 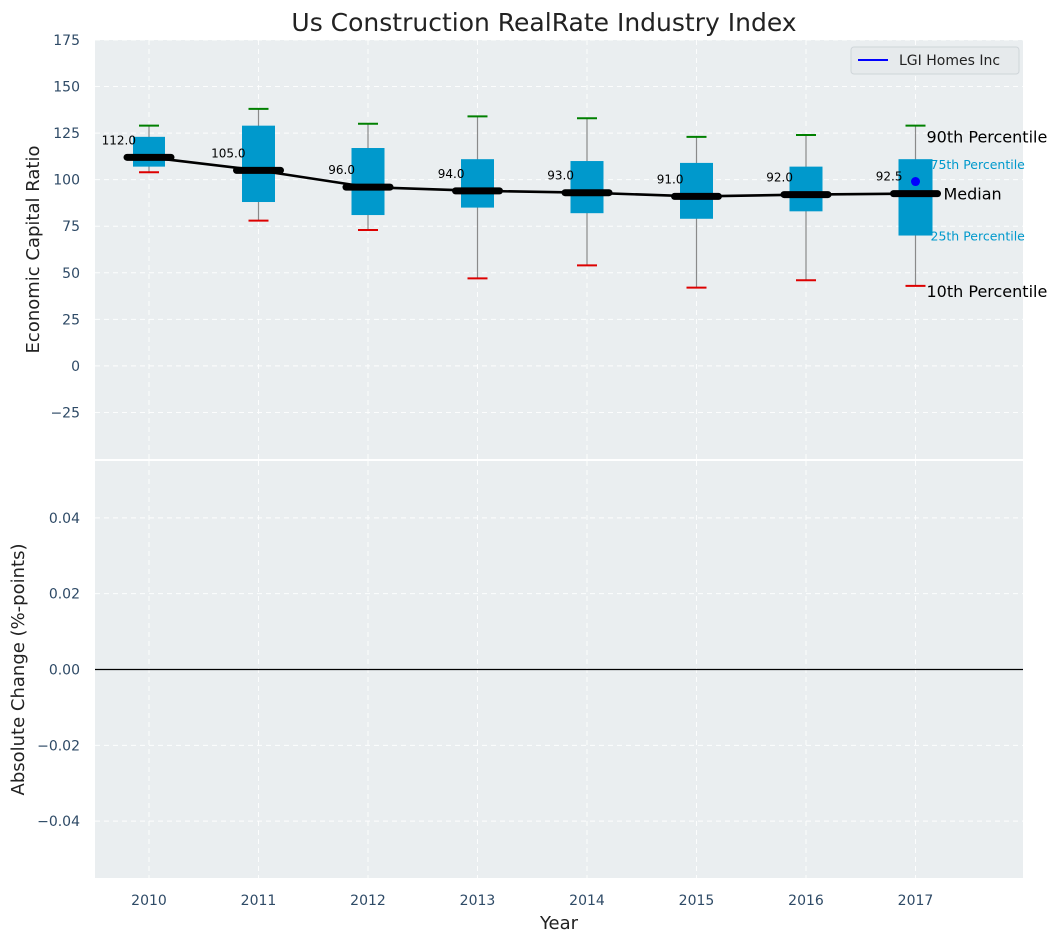 I want to click on top-y-tick-label: −25, so click(x=65, y=413).